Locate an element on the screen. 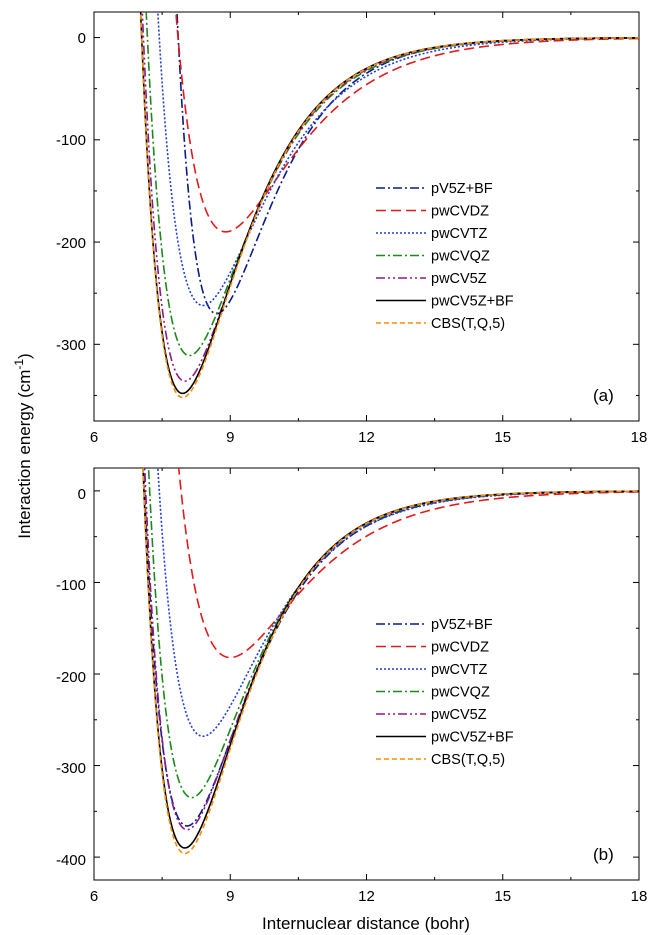 Image resolution: width=651 pixels, height=935 pixels. y-axis-title-superscript: -1 is located at coordinates (19, 364).